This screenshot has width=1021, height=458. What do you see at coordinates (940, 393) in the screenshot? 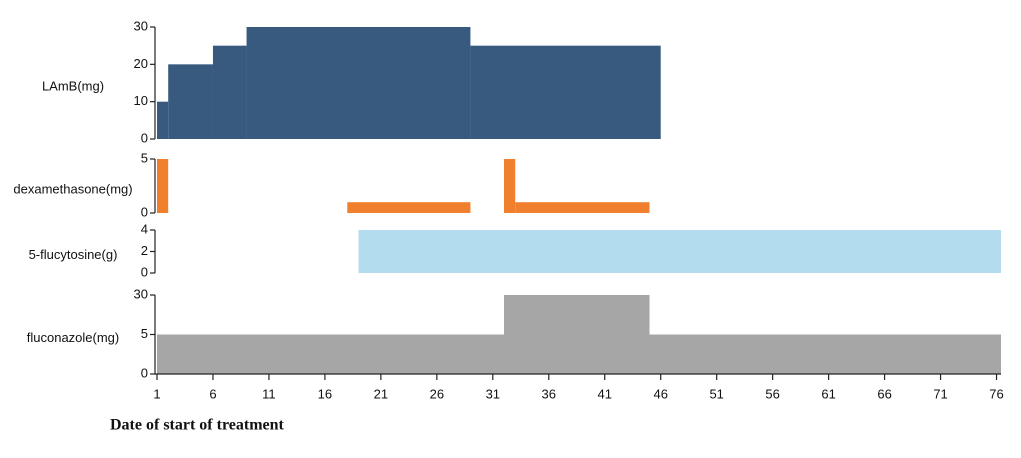
I see `x-tick-label: 71` at bounding box center [940, 393].